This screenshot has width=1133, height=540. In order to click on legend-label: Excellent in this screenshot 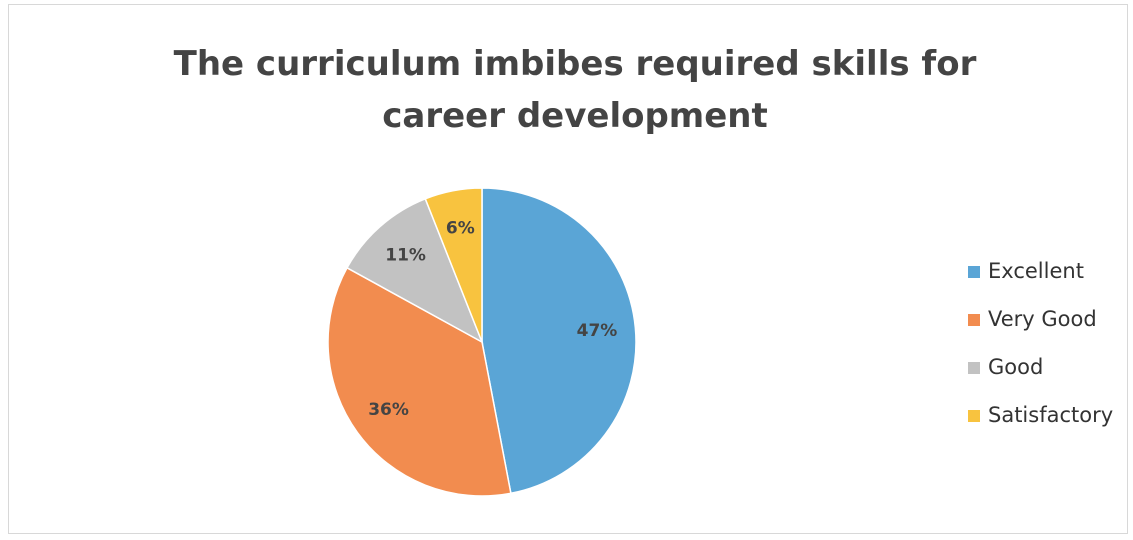, I will do `click(1036, 271)`.